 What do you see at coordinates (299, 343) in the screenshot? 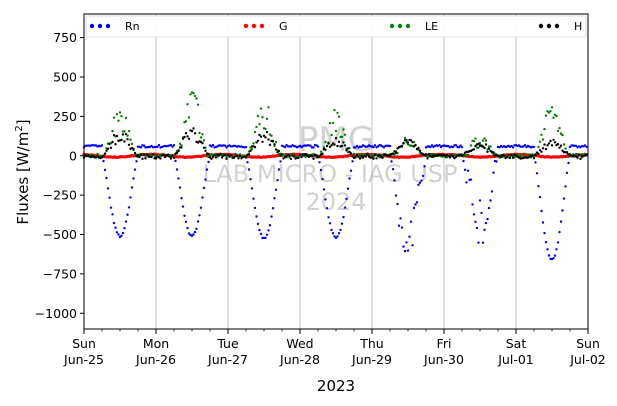
I see `x-tick-weekday: Wed` at bounding box center [299, 343].